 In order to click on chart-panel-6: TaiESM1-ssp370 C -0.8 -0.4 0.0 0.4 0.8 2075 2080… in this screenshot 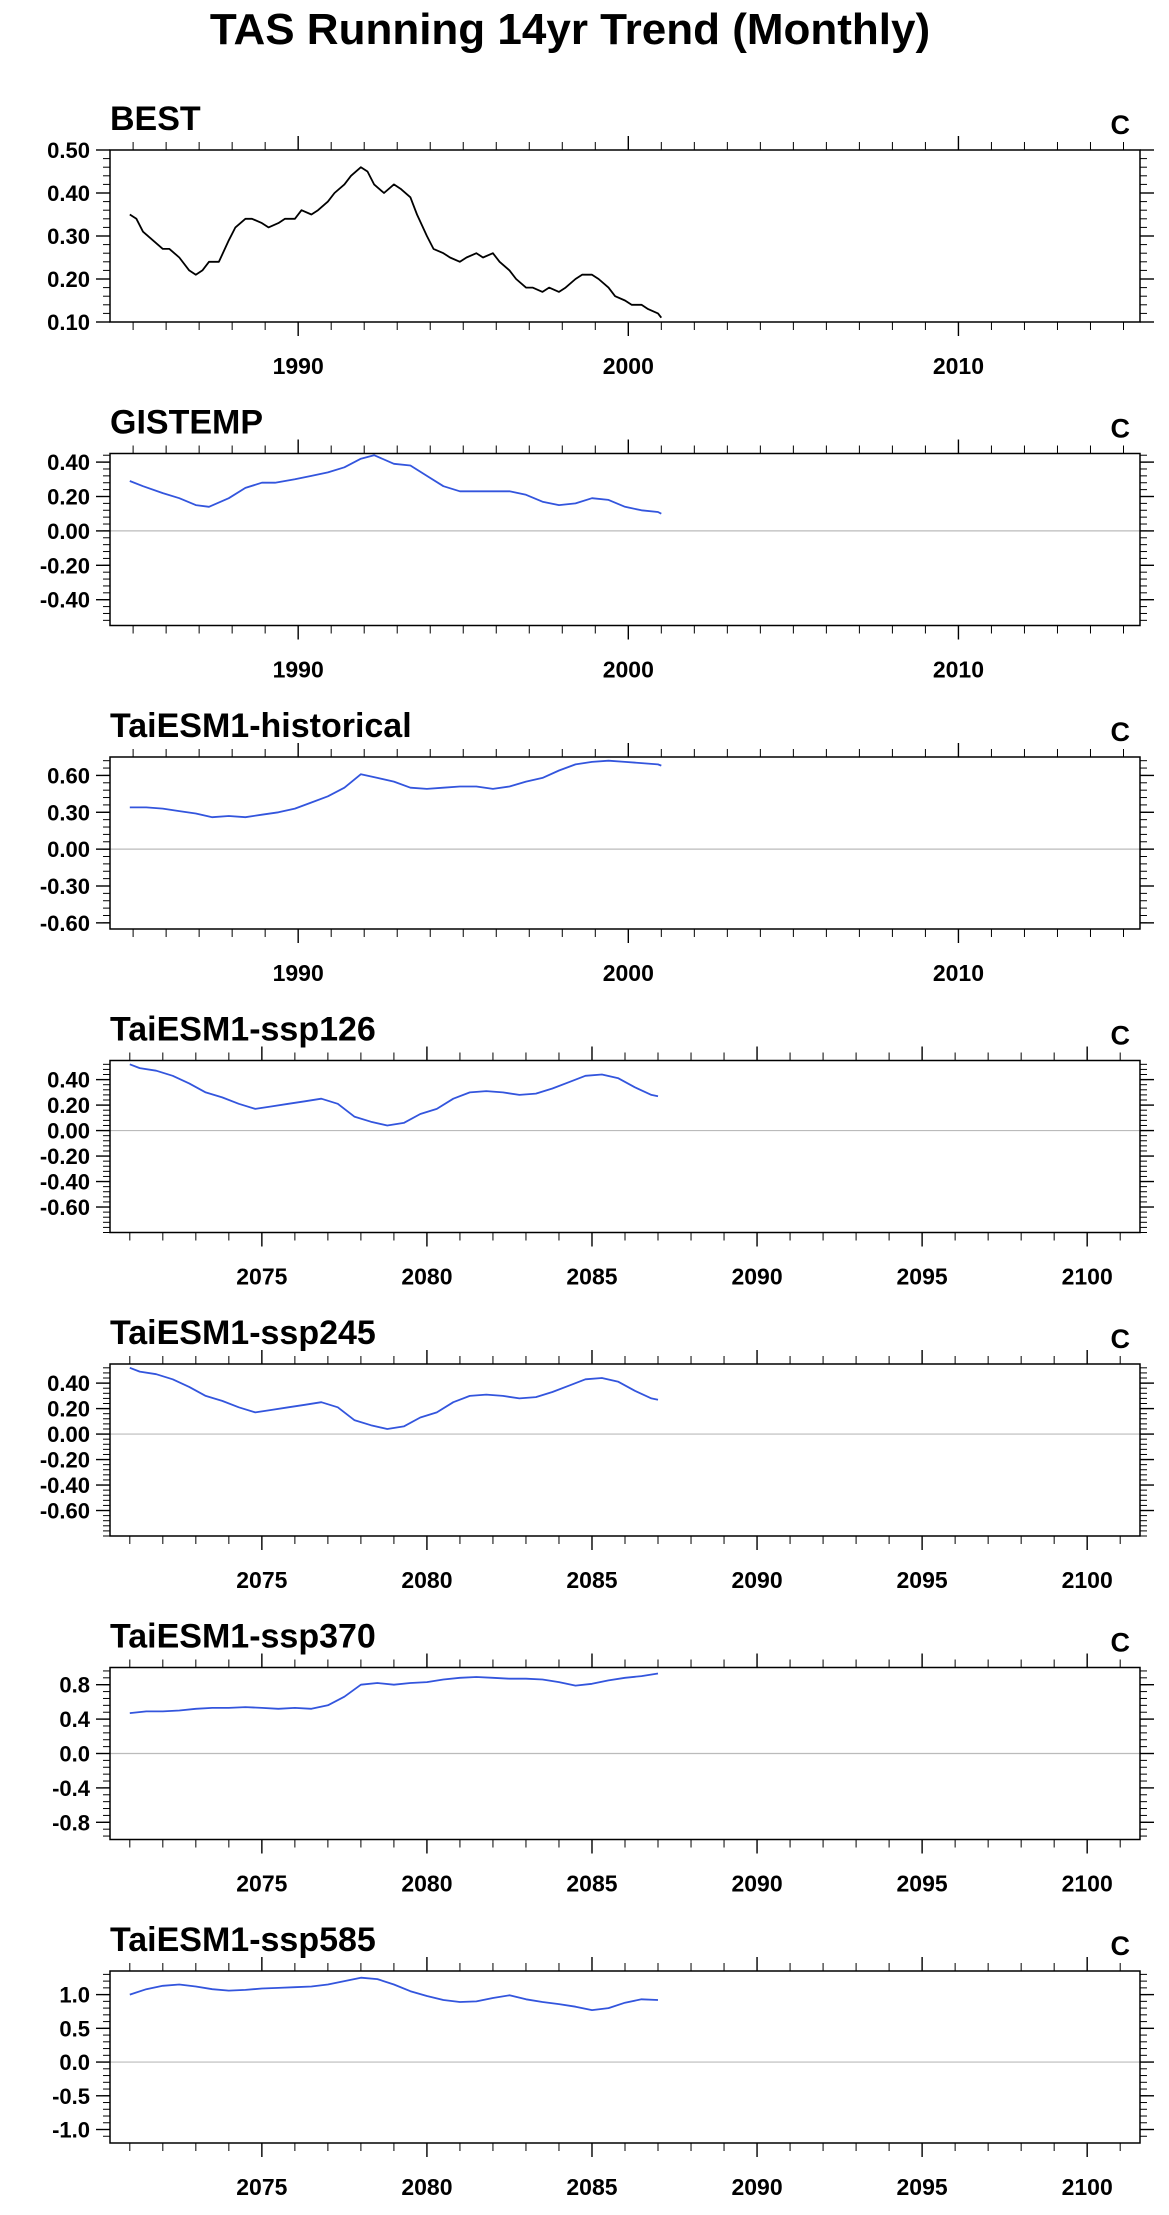, I will do `click(603, 1757)`.